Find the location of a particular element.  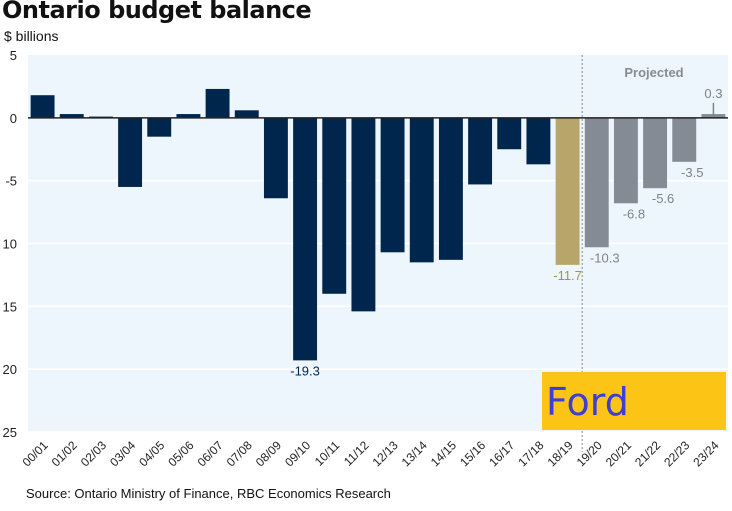

x-tick-label: 20/21 is located at coordinates (618, 453).